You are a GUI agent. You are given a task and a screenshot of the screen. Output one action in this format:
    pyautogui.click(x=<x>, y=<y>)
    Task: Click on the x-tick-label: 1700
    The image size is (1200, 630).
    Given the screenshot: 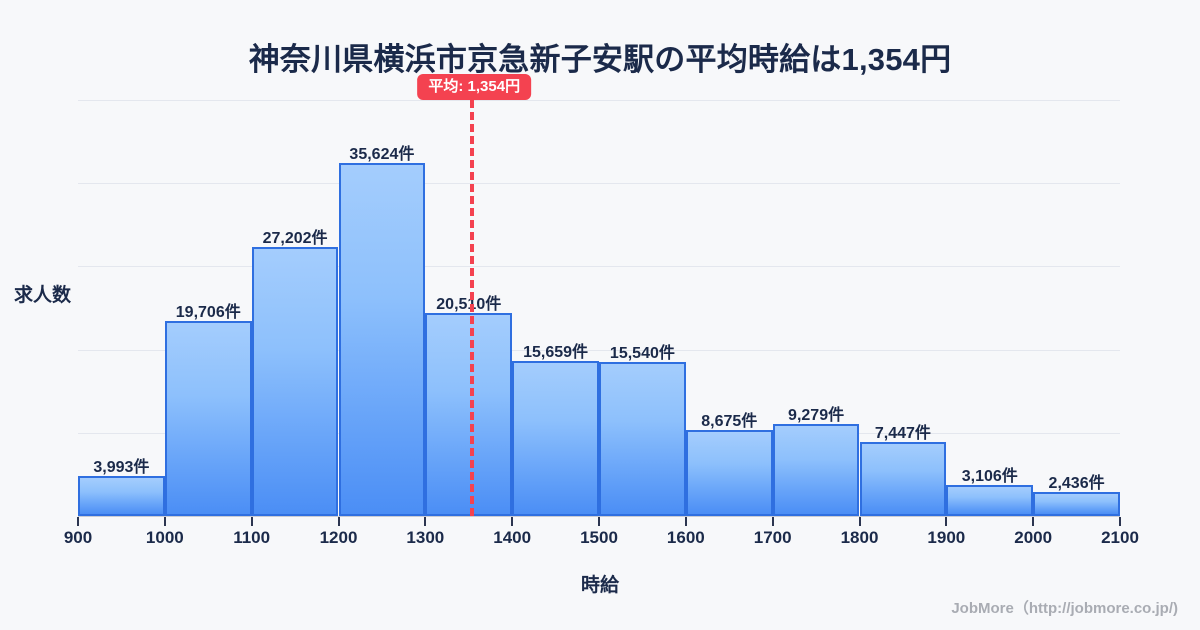 What is the action you would take?
    pyautogui.click(x=772, y=537)
    